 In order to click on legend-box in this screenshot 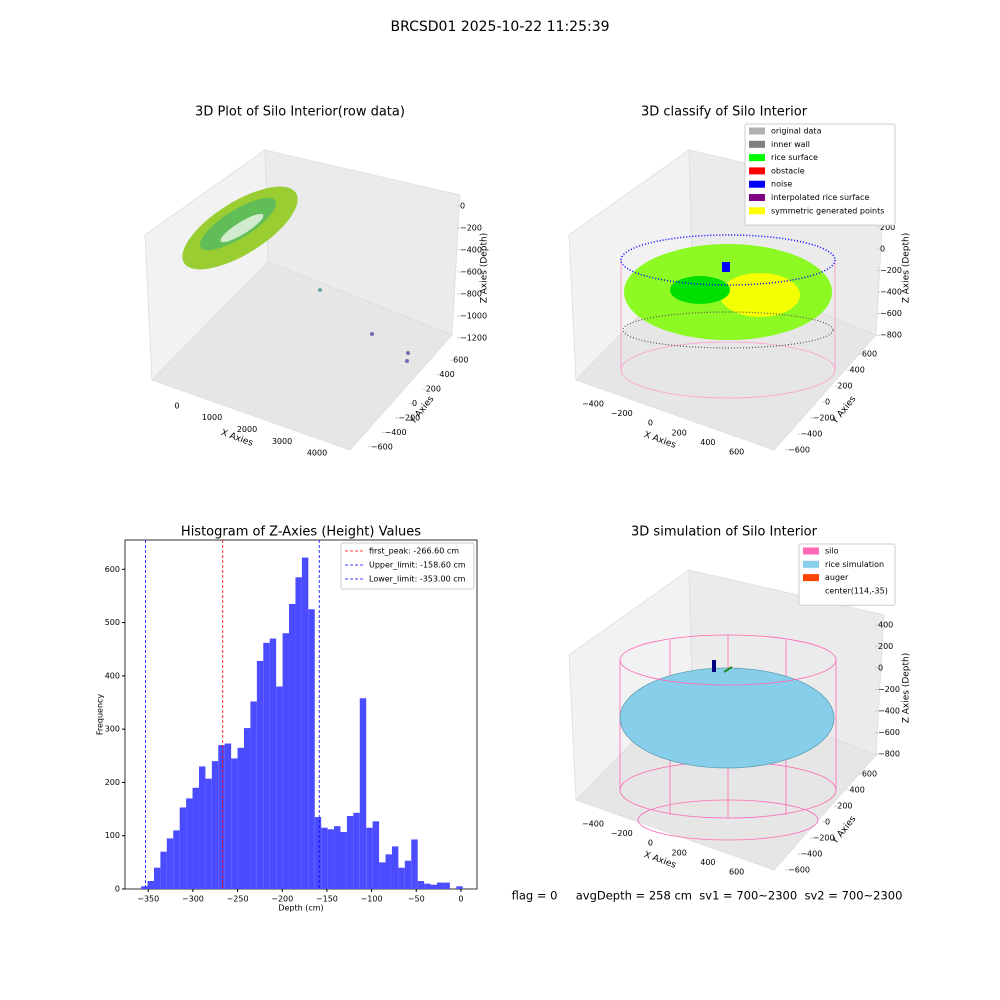, I will do `click(407, 566)`.